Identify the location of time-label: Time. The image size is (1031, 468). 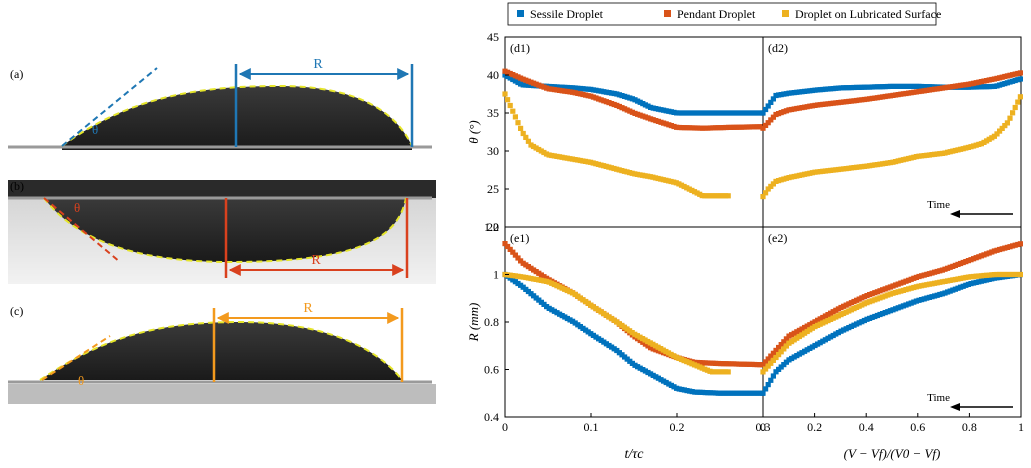
(938, 205).